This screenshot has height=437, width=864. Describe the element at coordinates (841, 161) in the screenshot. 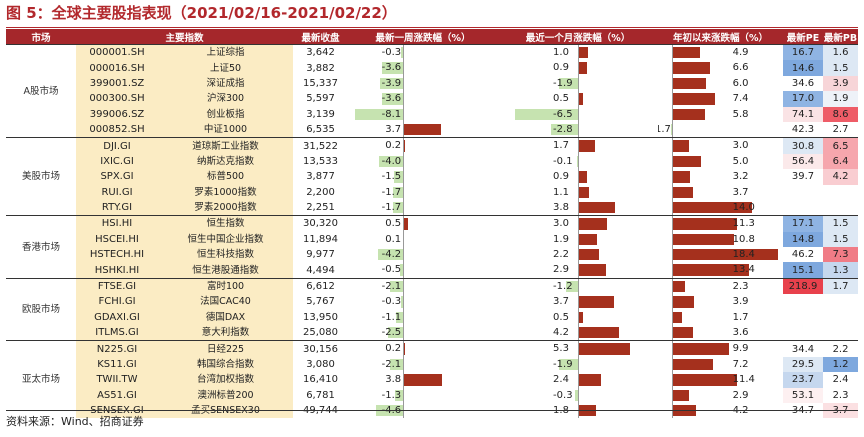

I see `pb-value: 6.4` at that location.